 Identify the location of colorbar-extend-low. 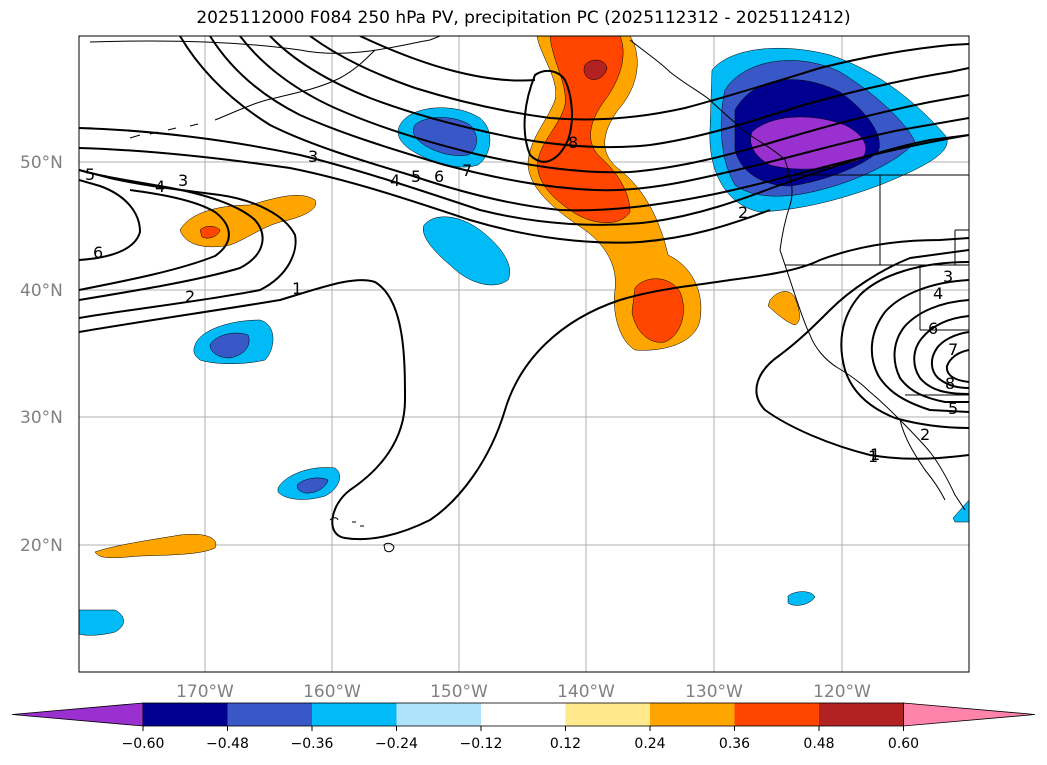
(77, 714).